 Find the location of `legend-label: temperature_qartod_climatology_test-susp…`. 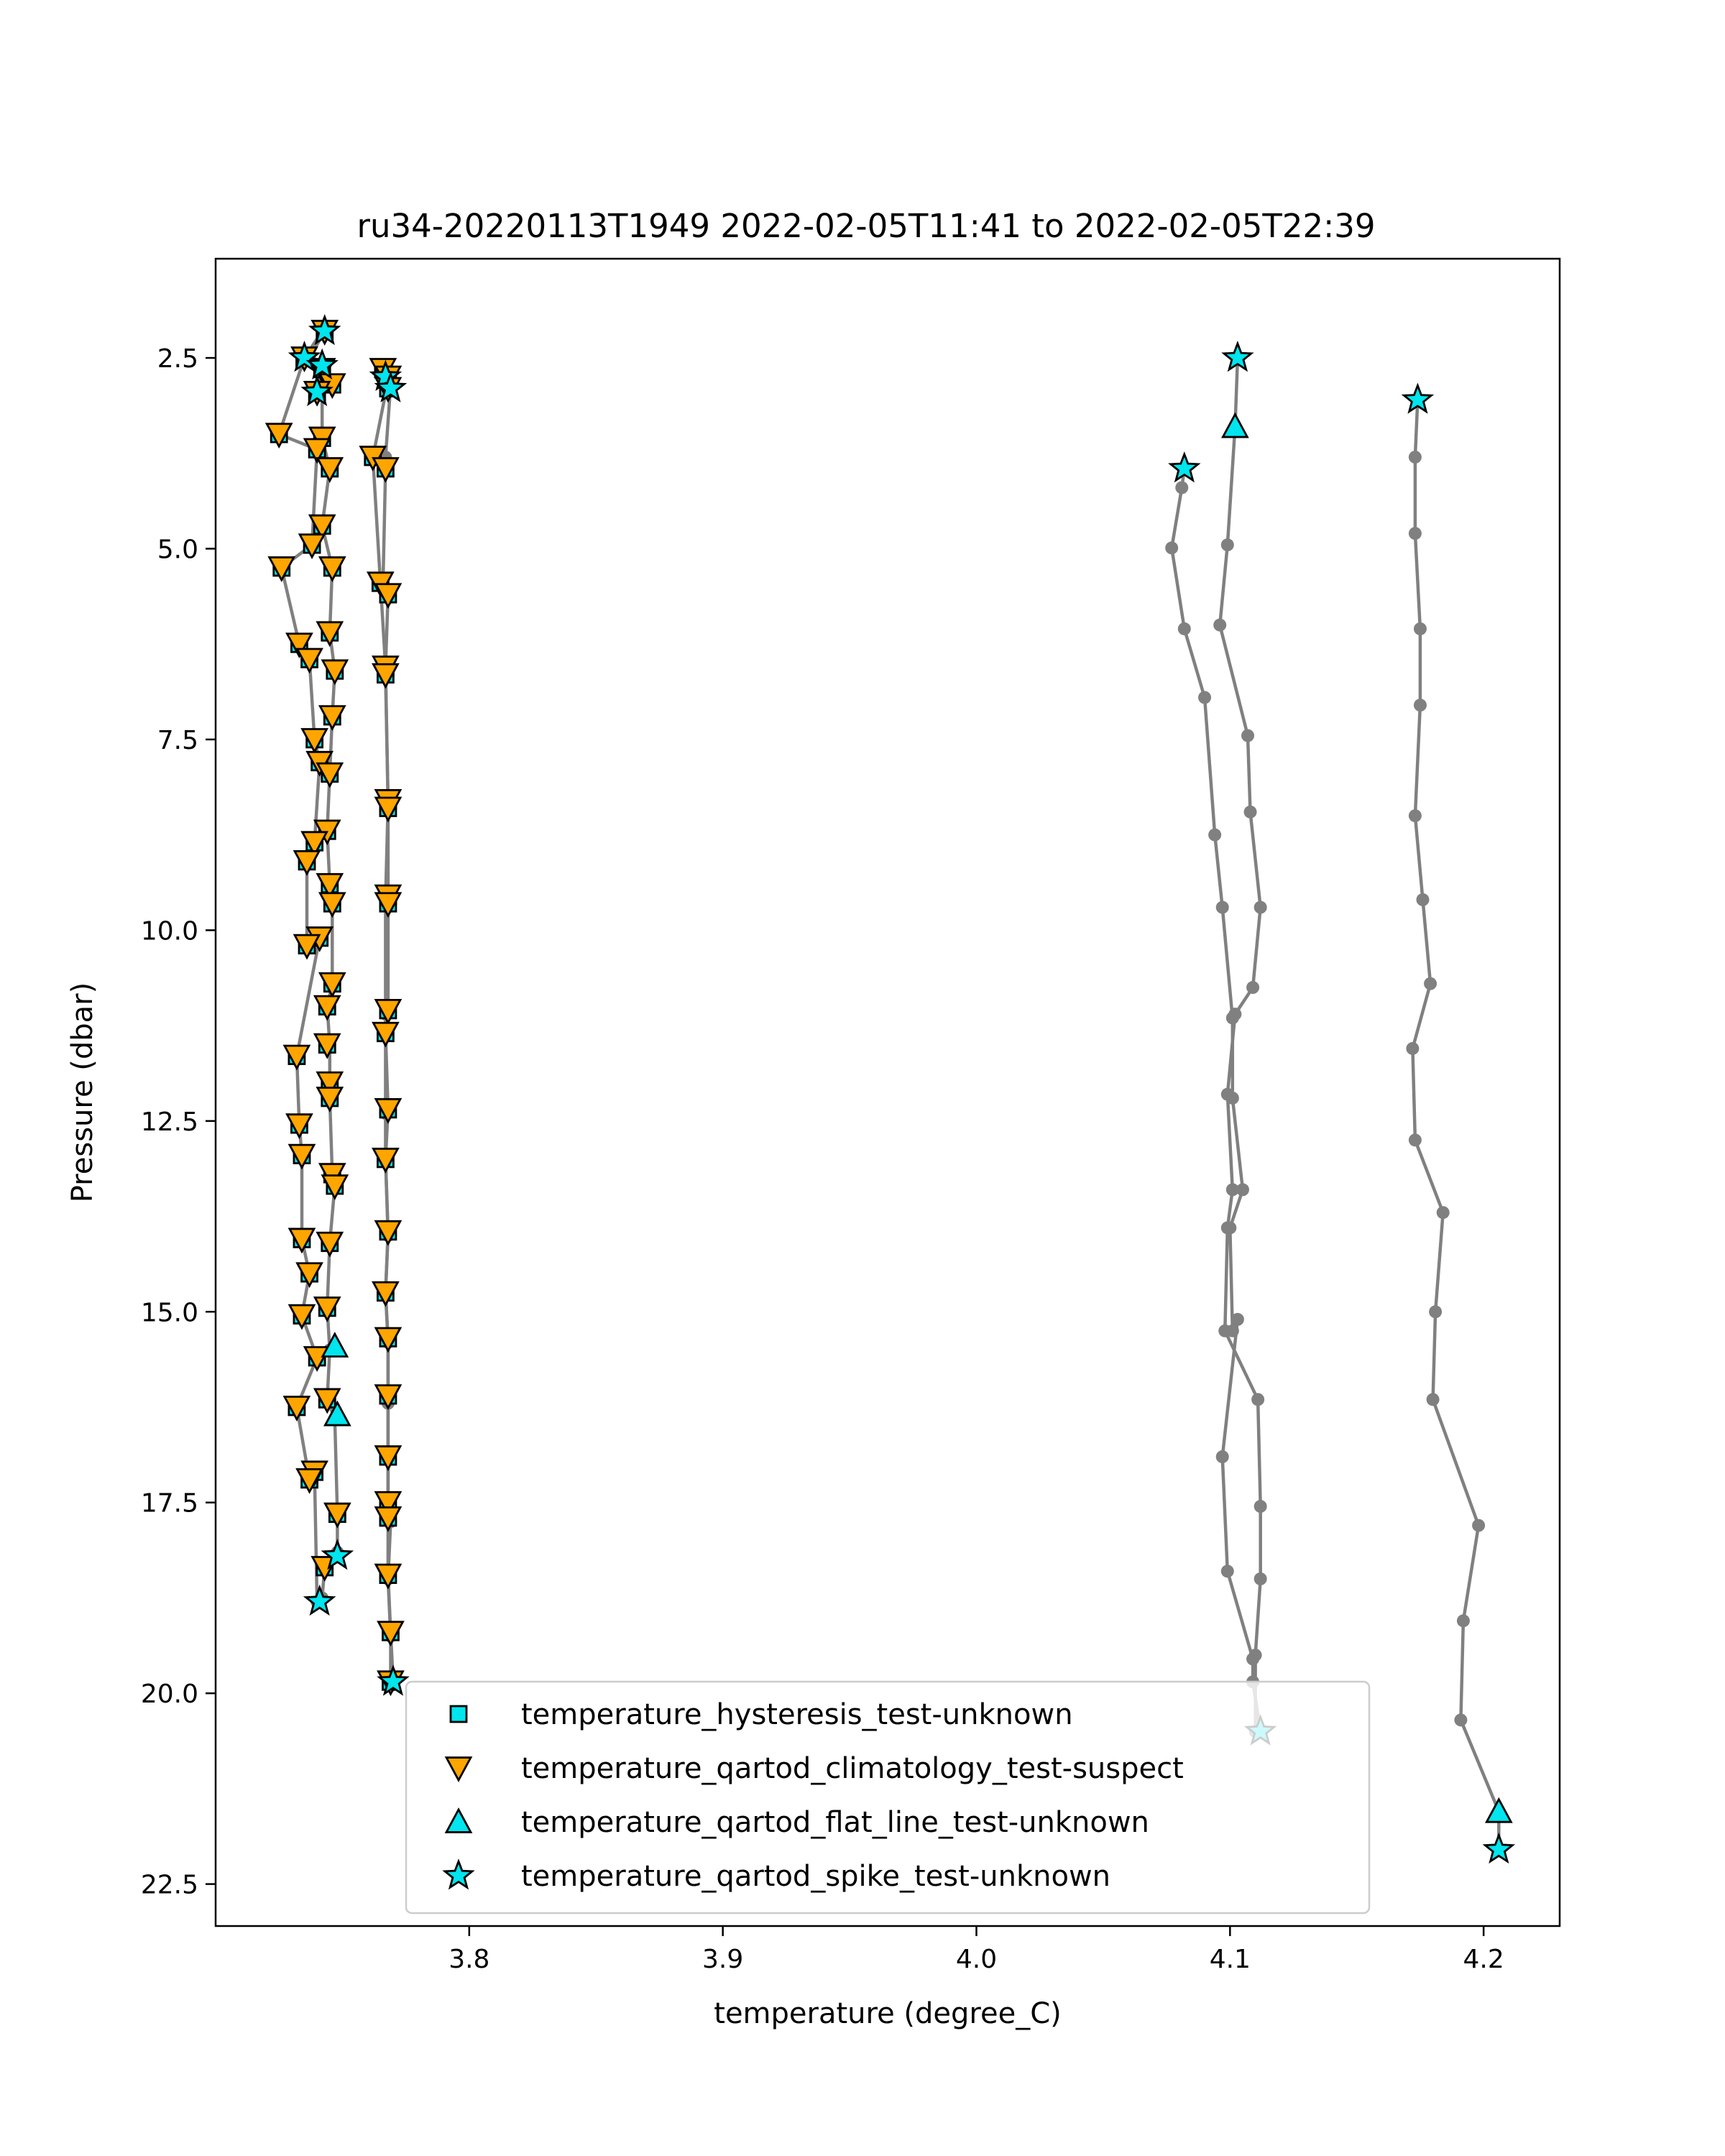

legend-label: temperature_qartod_climatology_test-susp… is located at coordinates (852, 1768).